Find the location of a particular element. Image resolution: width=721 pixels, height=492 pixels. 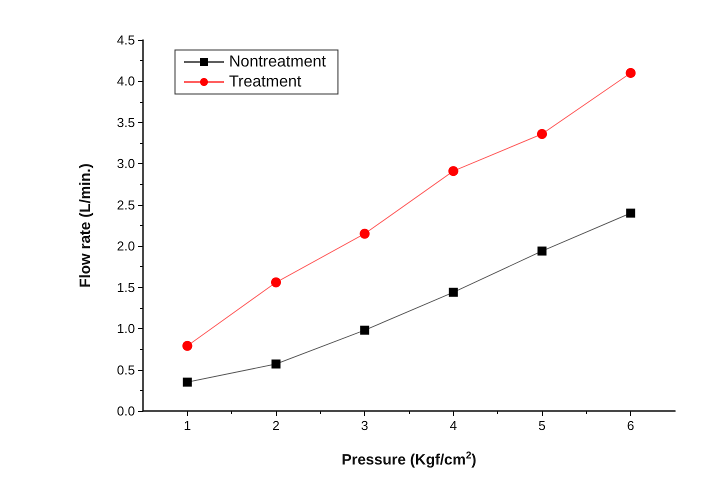

x-tick-label: 2 is located at coordinates (276, 425).